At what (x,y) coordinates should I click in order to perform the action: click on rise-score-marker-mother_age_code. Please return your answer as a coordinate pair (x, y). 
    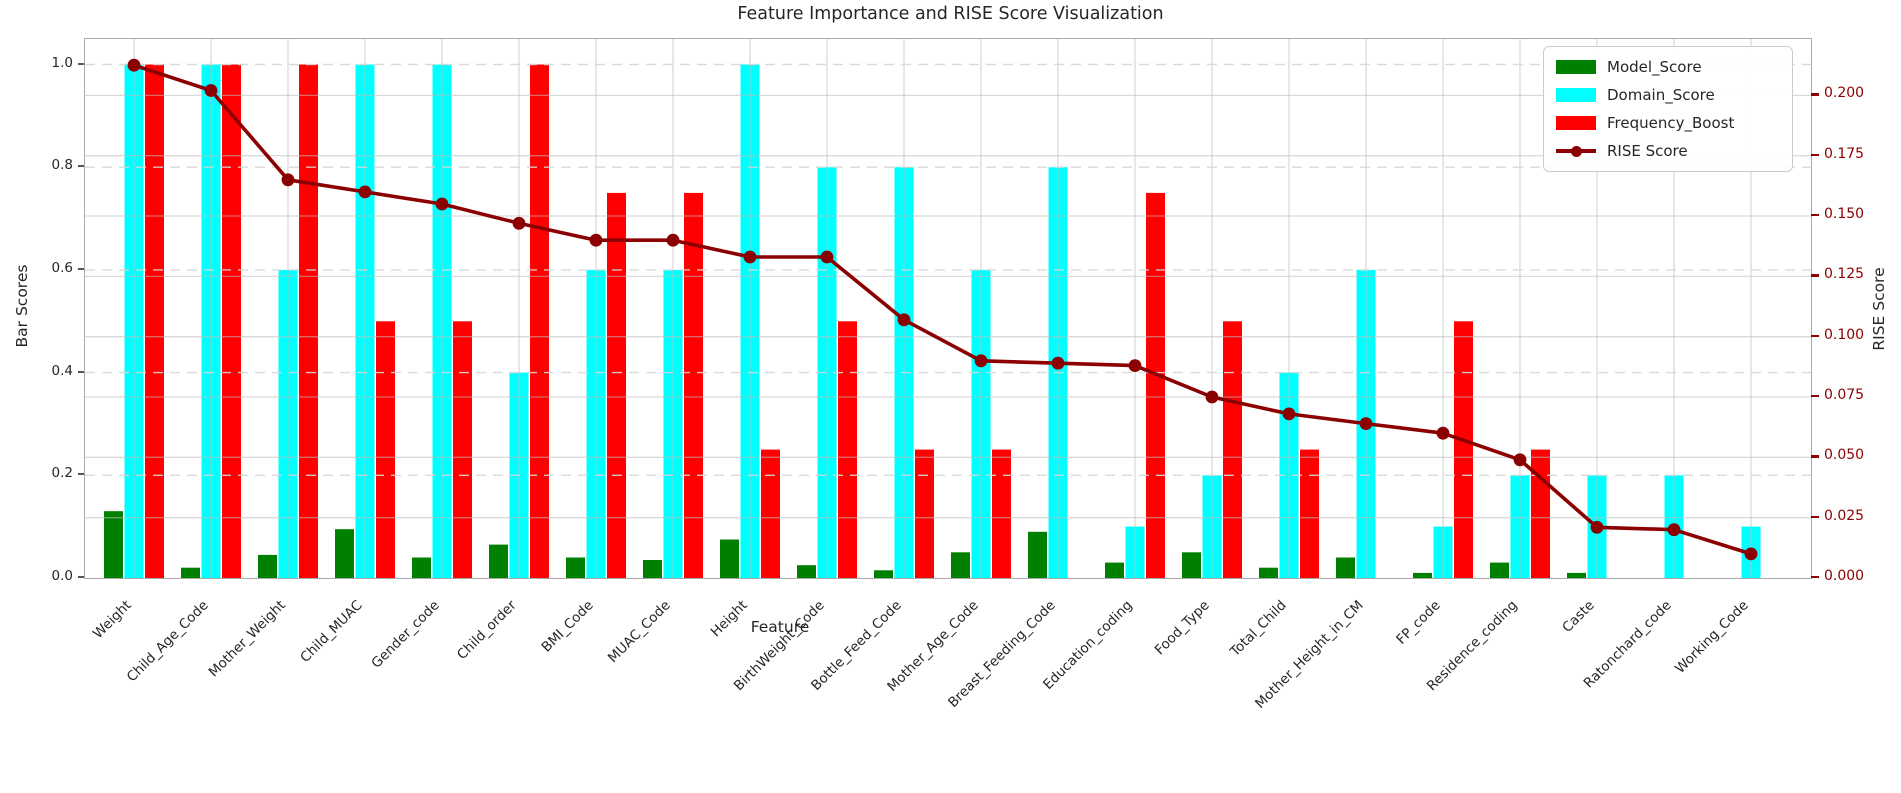
    Looking at the image, I should click on (981, 361).